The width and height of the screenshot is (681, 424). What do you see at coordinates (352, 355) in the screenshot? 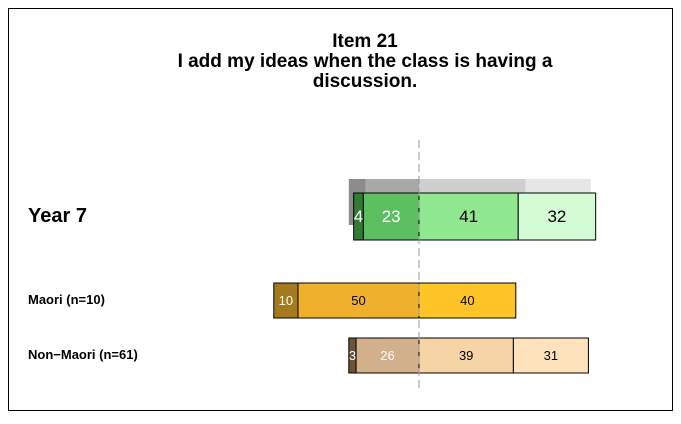
I see `value-label: 3` at bounding box center [352, 355].